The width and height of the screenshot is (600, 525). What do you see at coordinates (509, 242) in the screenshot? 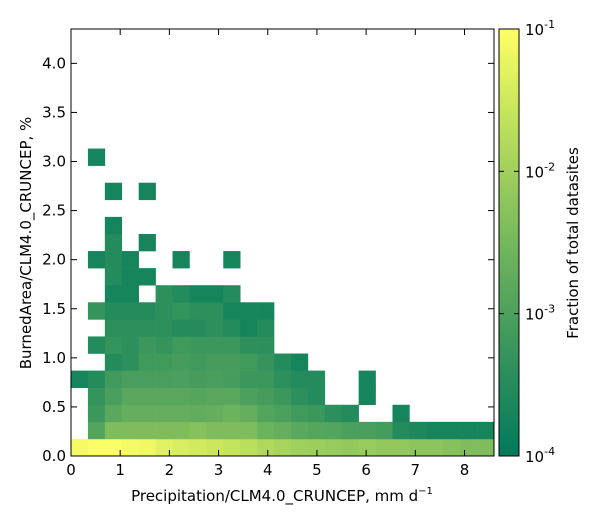
I see `colorbar` at bounding box center [509, 242].